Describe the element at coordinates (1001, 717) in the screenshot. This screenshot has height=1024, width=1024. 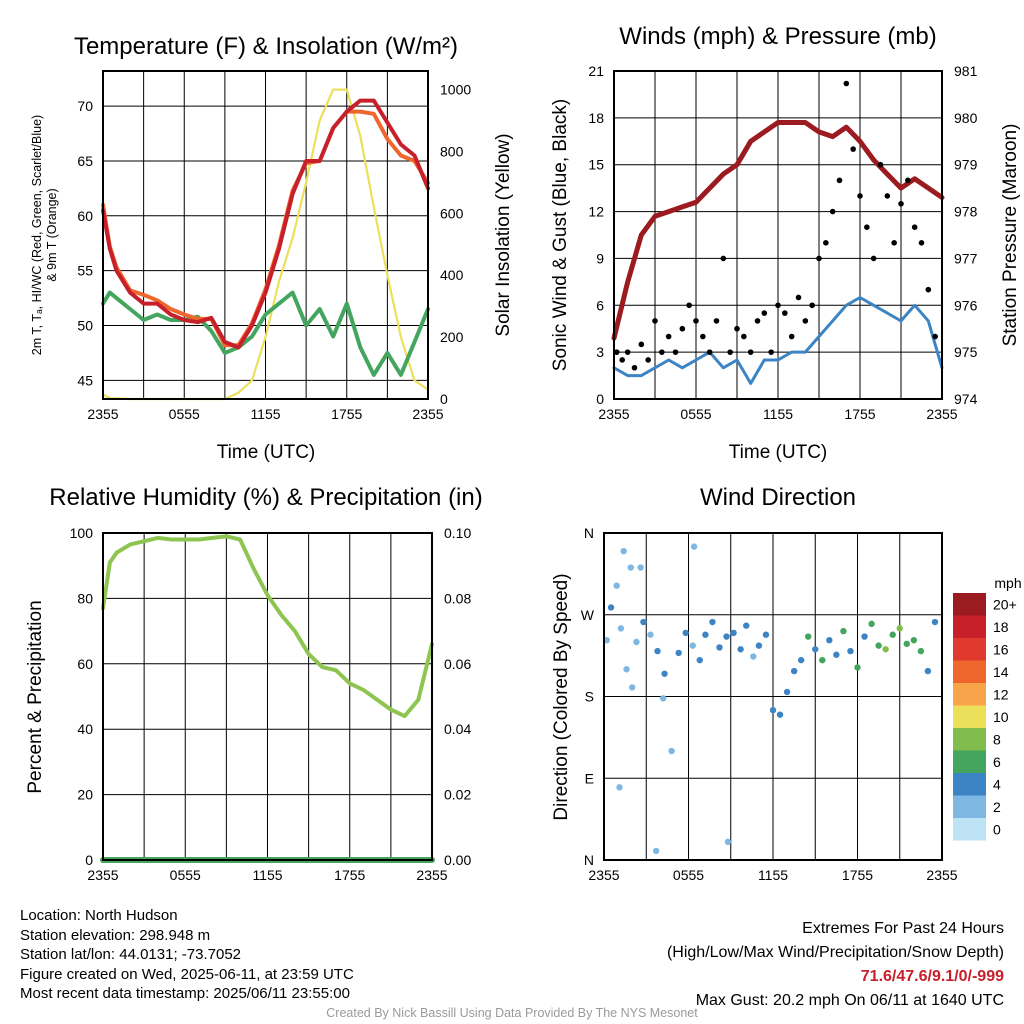
I see `colorbar-label: 10` at that location.